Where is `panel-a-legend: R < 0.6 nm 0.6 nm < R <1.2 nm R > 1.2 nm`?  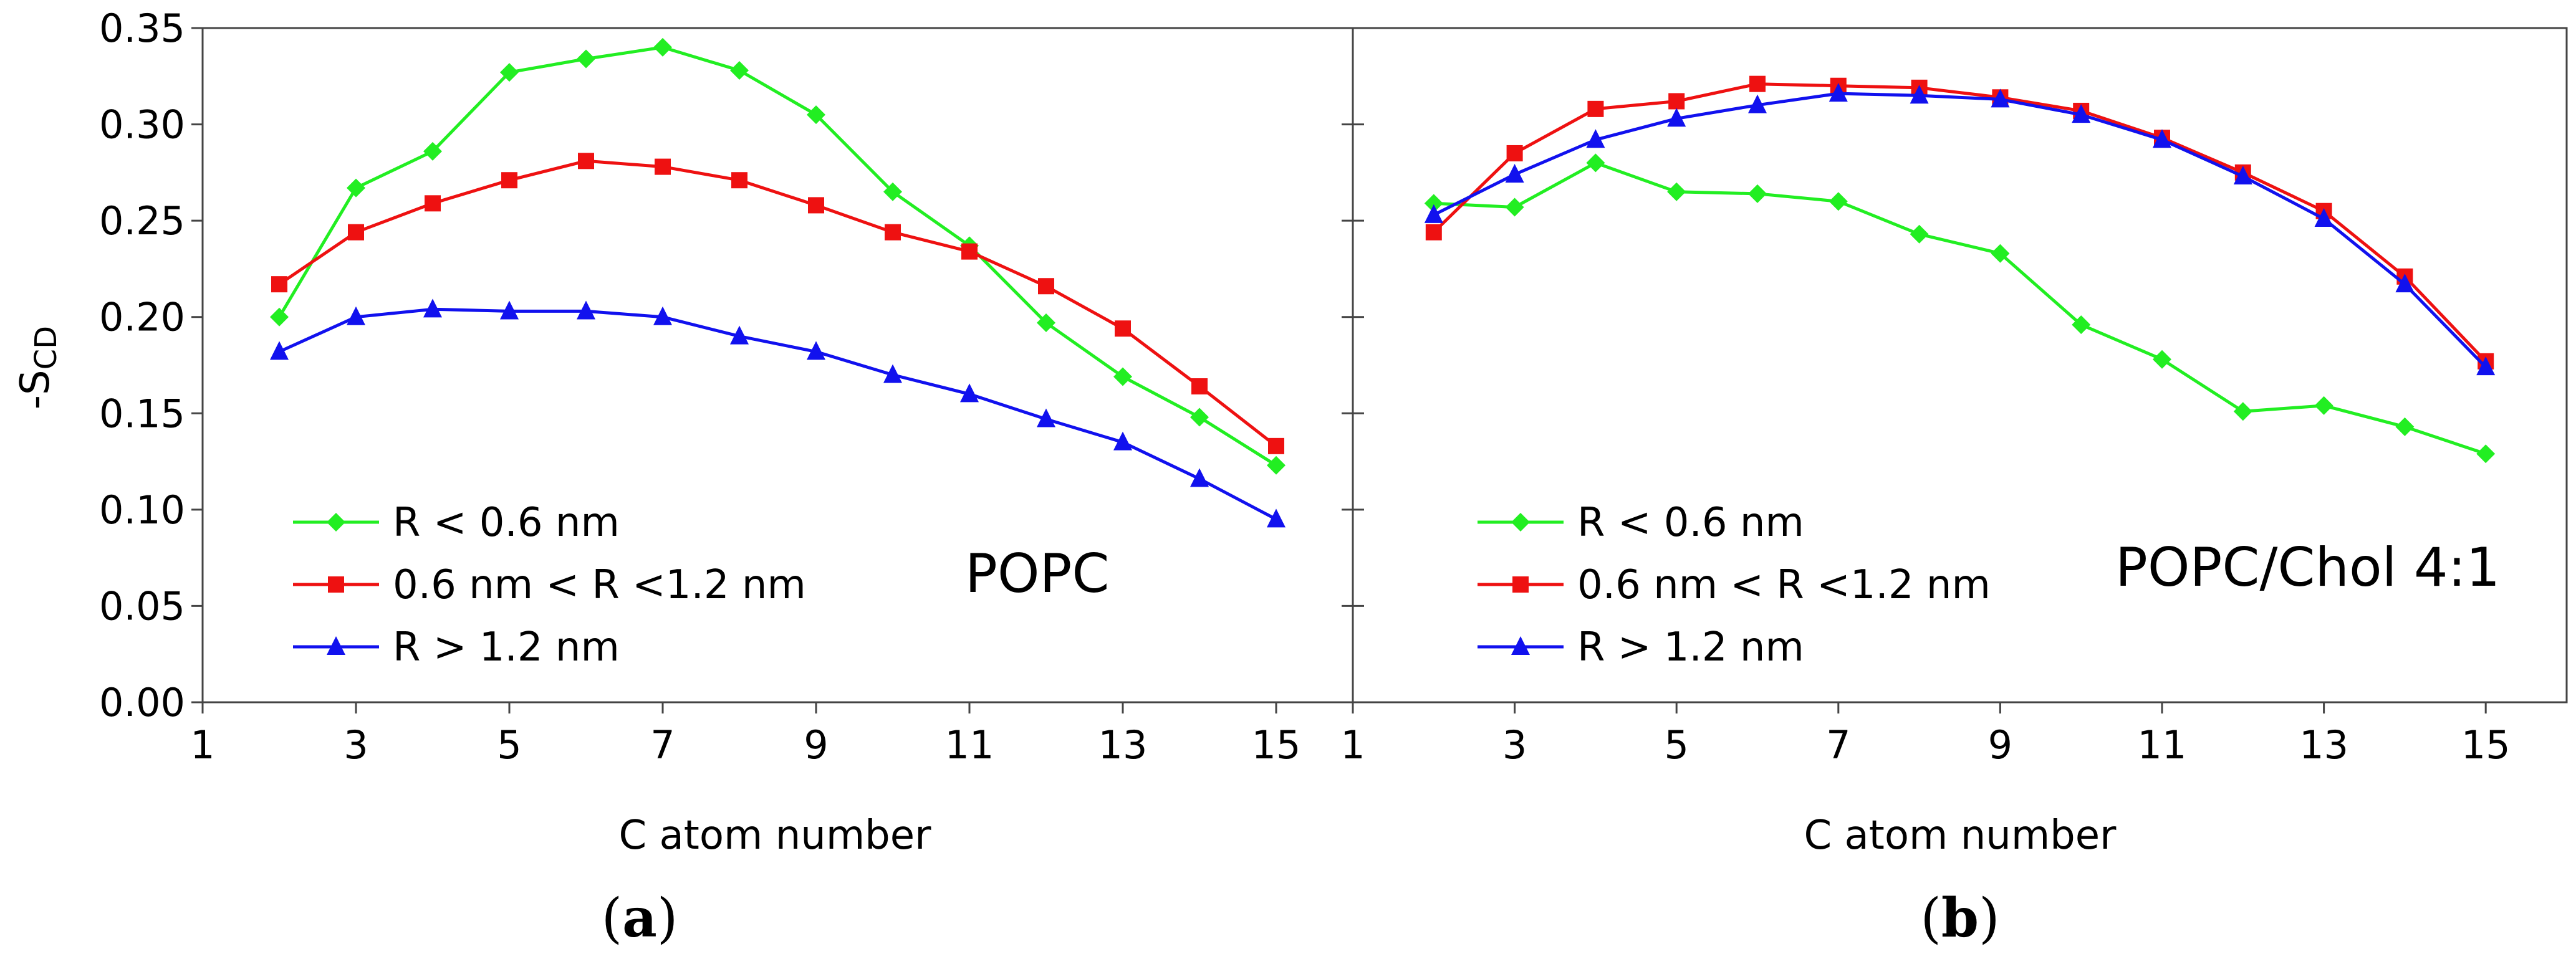
panel-a-legend: R < 0.6 nm 0.6 nm < R <1.2 nm R > 1.2 nm is located at coordinates (549, 585).